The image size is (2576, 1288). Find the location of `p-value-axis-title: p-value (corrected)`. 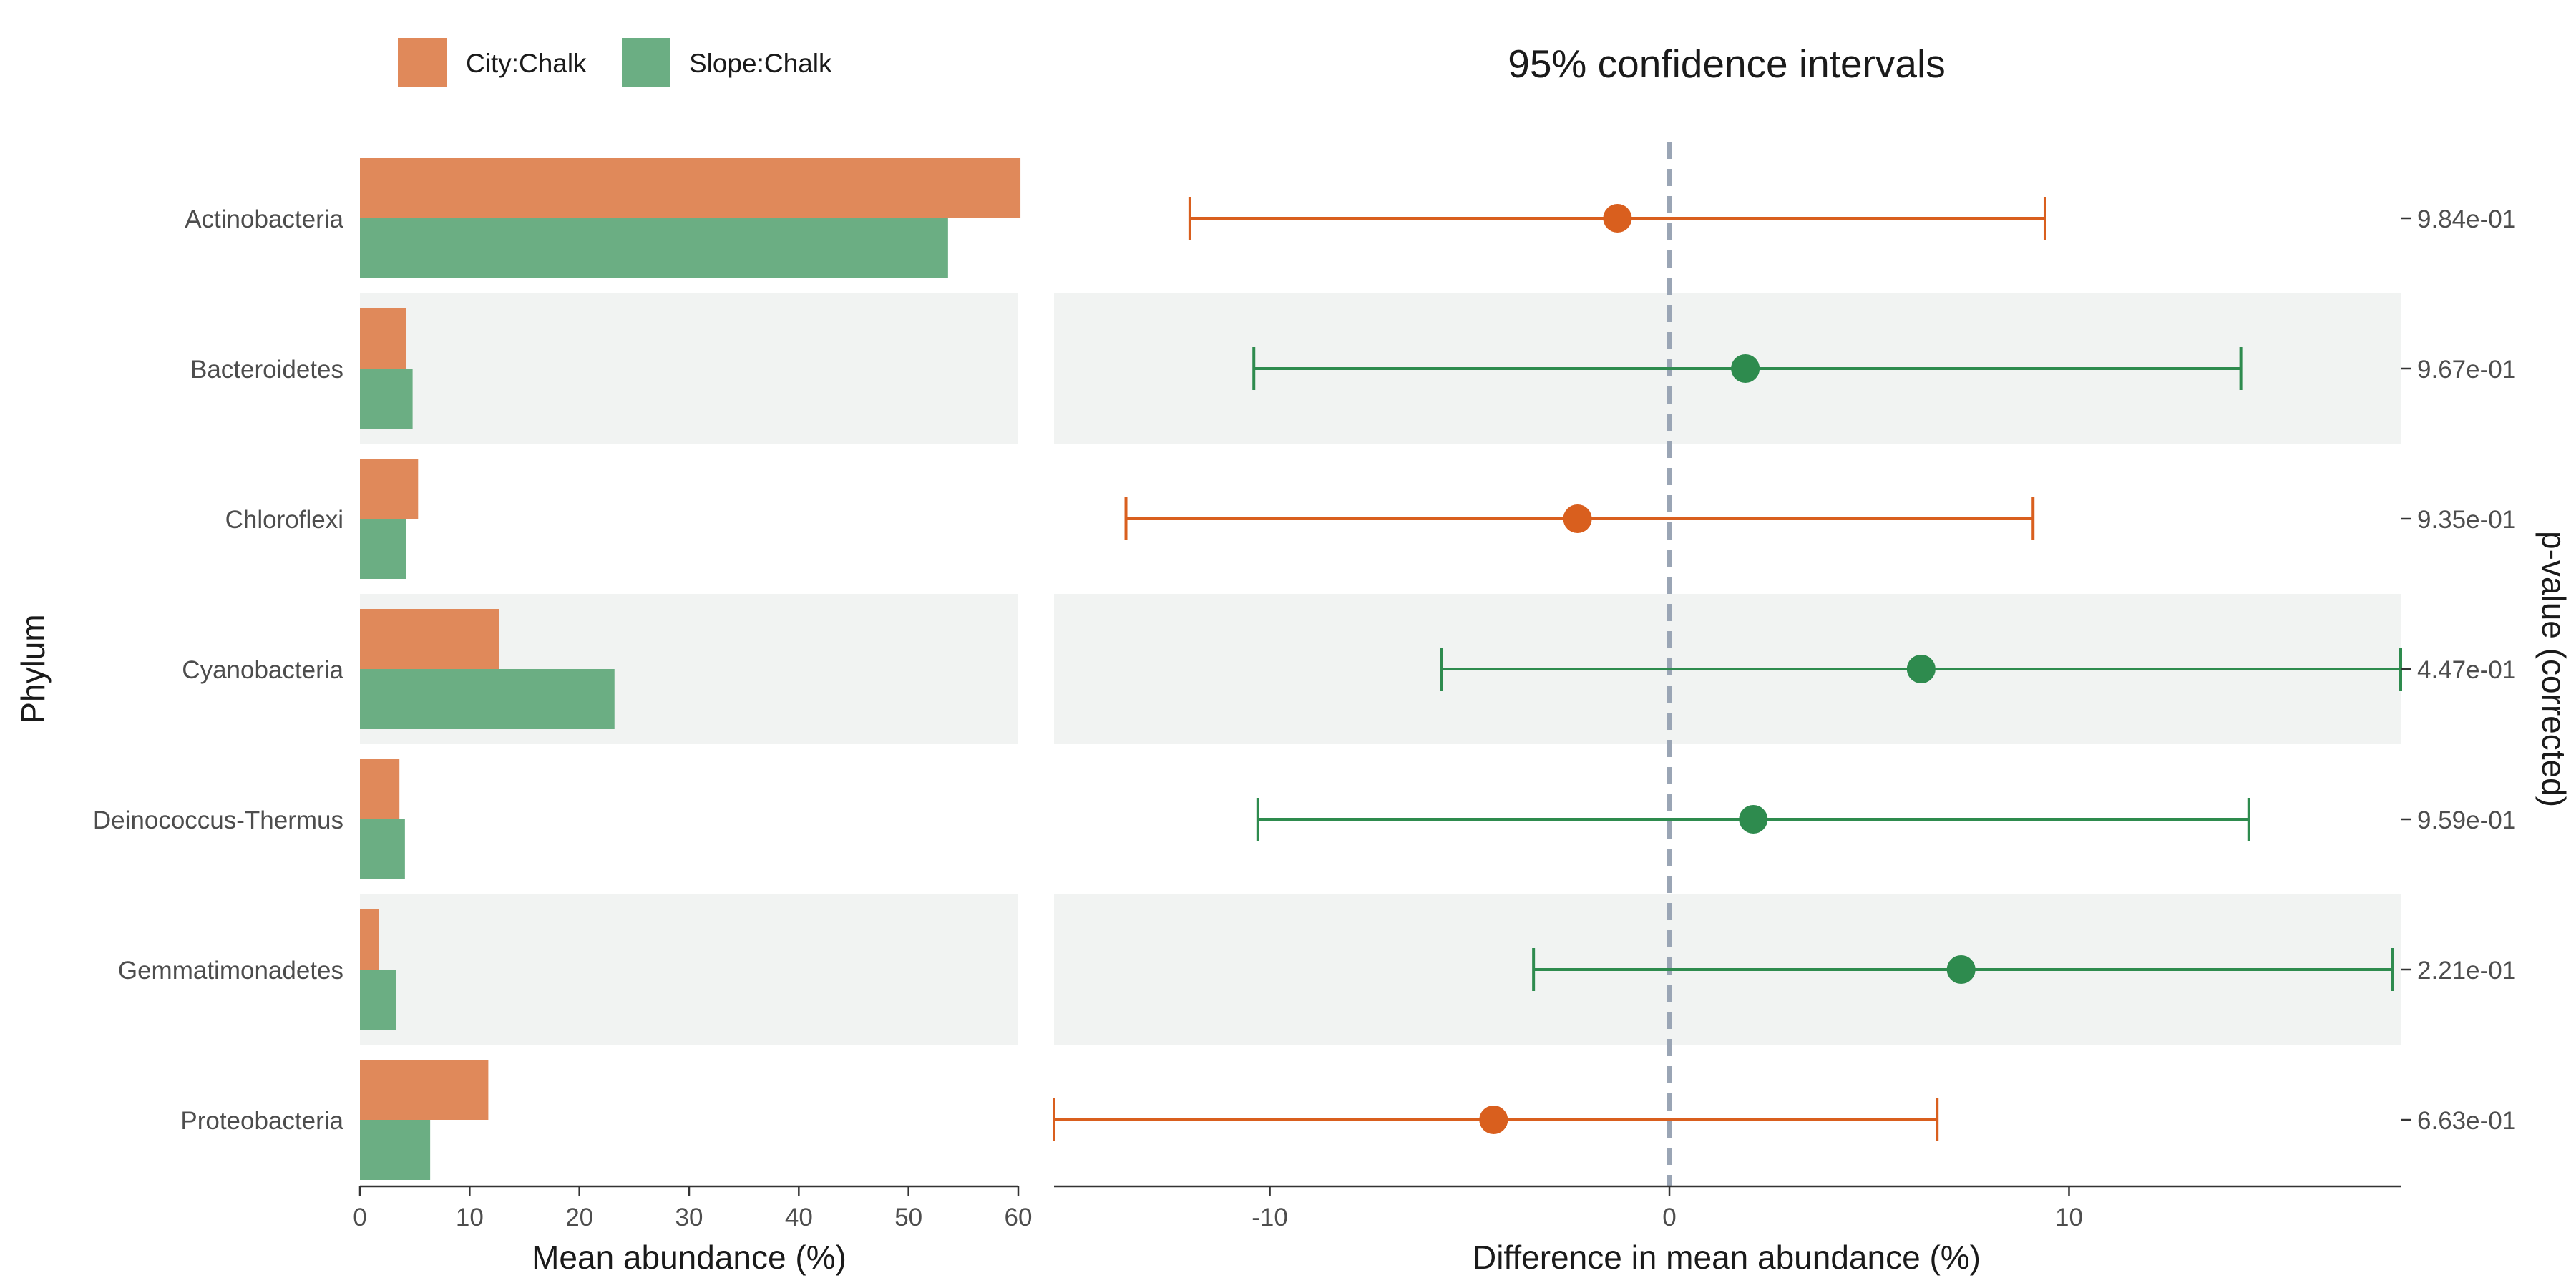

p-value-axis-title: p-value (corrected) is located at coordinates (2553, 669).